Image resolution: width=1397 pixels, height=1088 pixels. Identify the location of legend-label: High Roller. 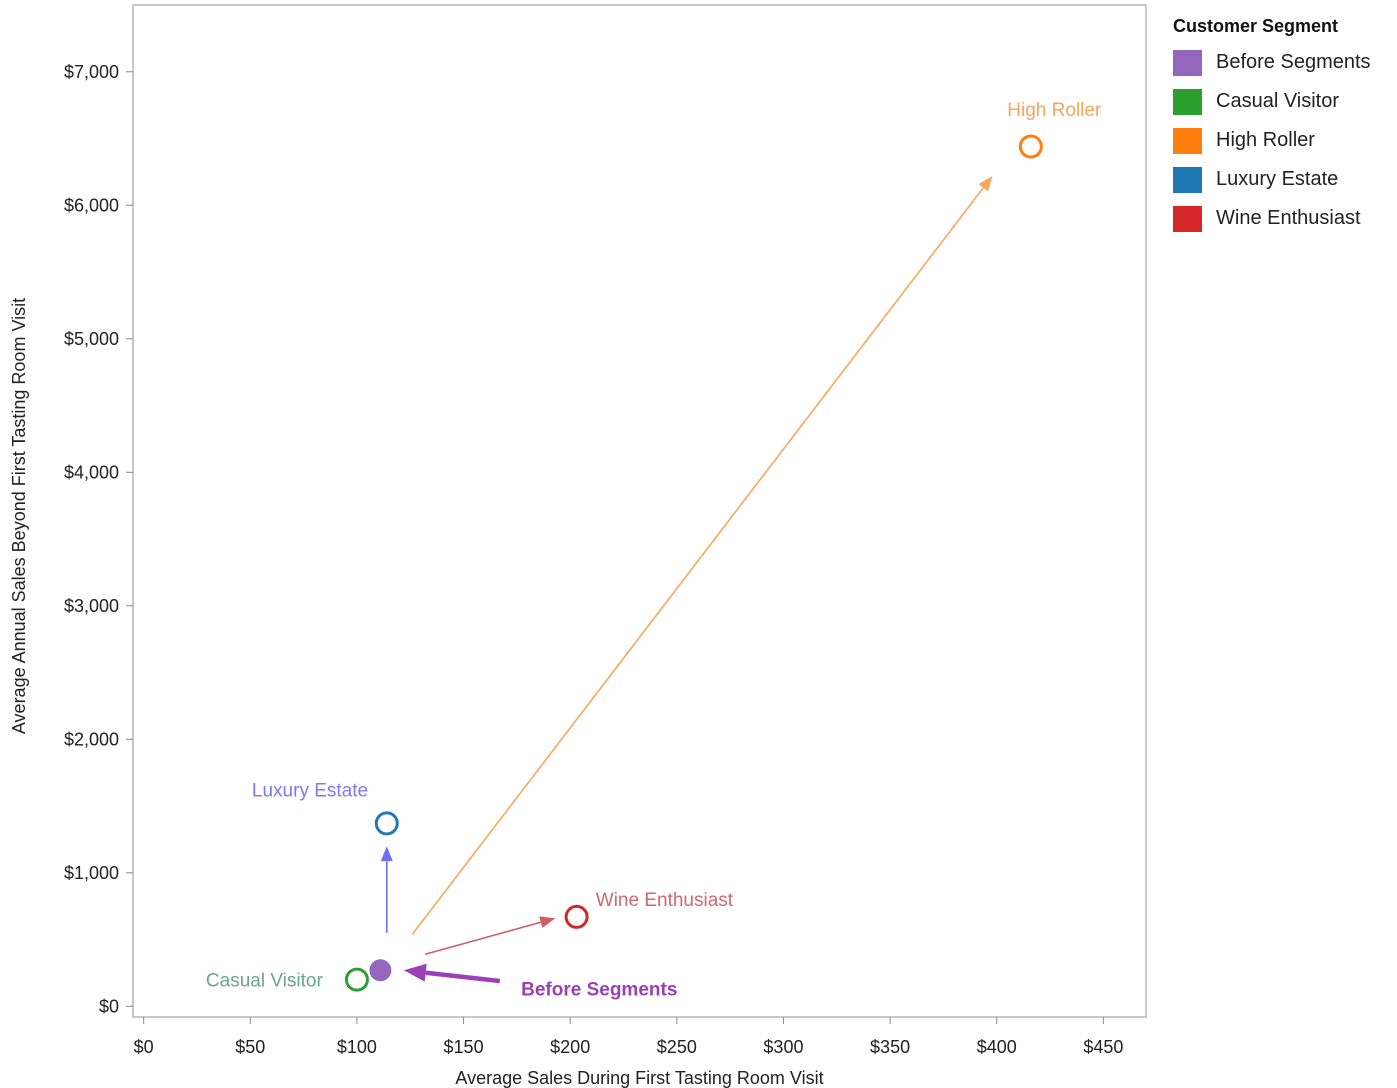
(1265, 140).